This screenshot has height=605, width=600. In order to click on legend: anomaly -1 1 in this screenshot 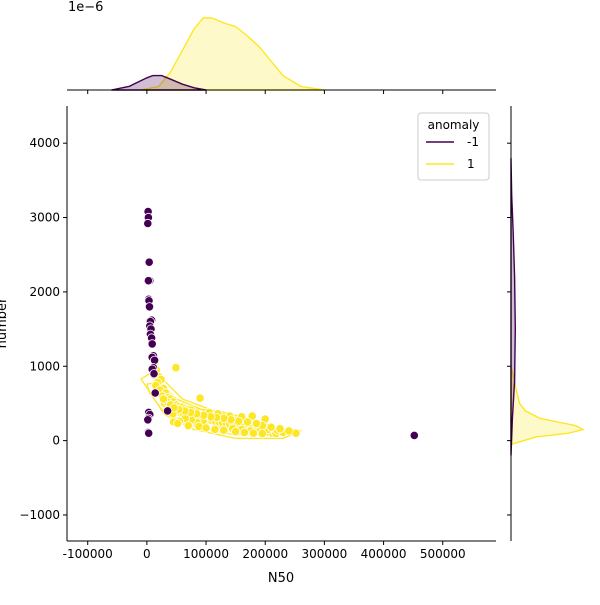, I will do `click(453, 146)`.